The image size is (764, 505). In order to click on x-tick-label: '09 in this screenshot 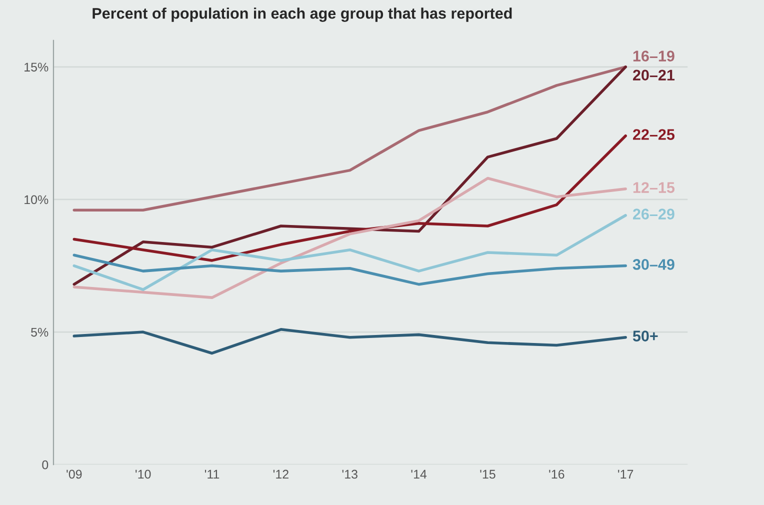, I will do `click(74, 474)`.